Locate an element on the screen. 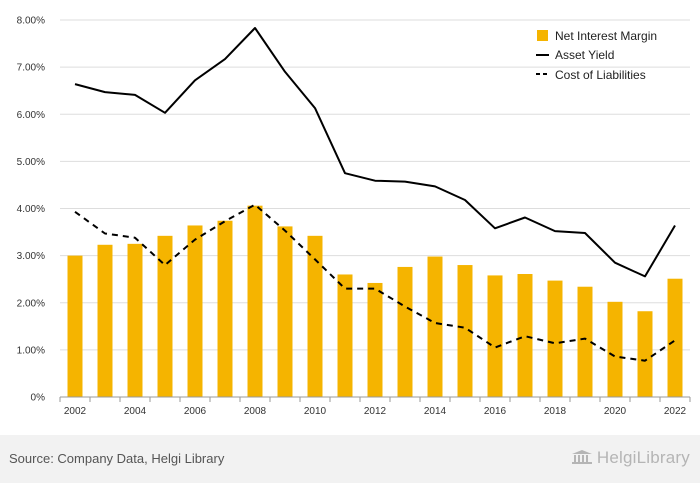  bar-net-interest-margin-2020 is located at coordinates (615, 349).